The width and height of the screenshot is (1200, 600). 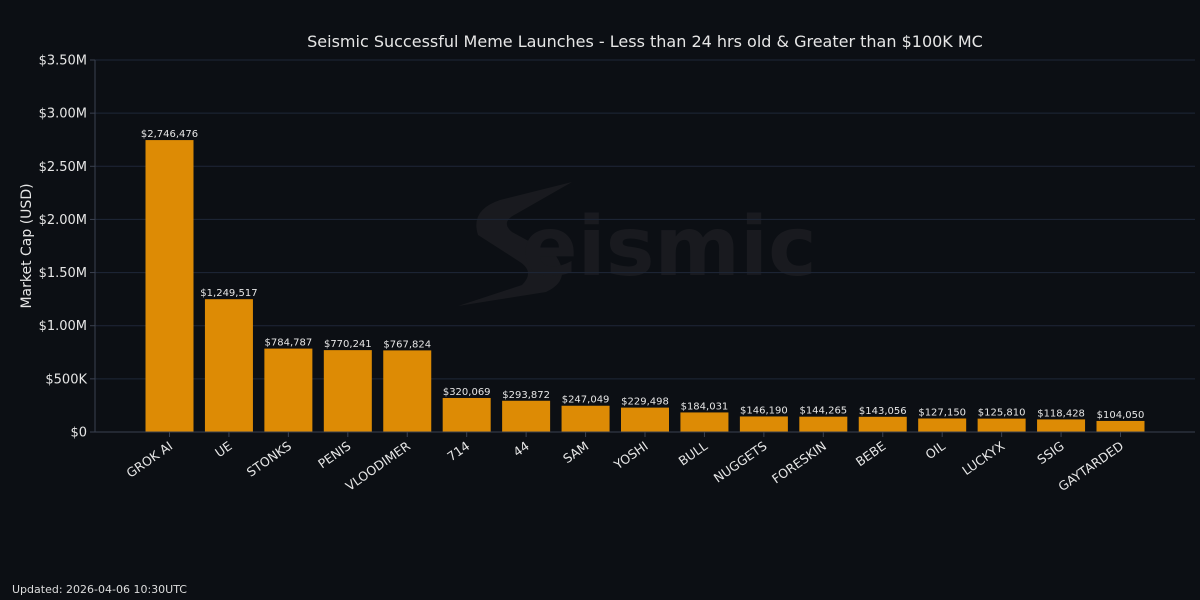 I want to click on x-tick-label: SSIG, so click(x=1050, y=452).